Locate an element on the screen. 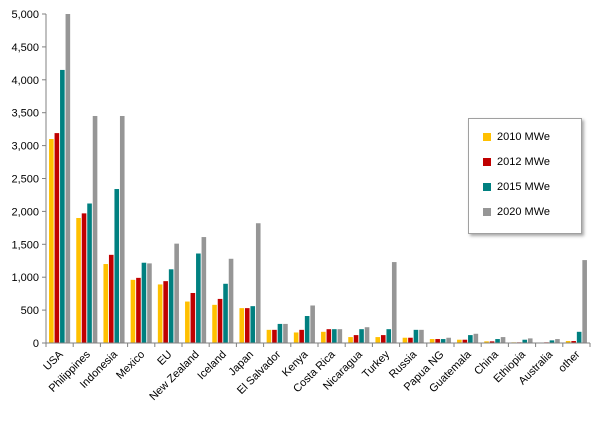 The image size is (600, 426). legend-label: 2012 MWe is located at coordinates (523, 162).